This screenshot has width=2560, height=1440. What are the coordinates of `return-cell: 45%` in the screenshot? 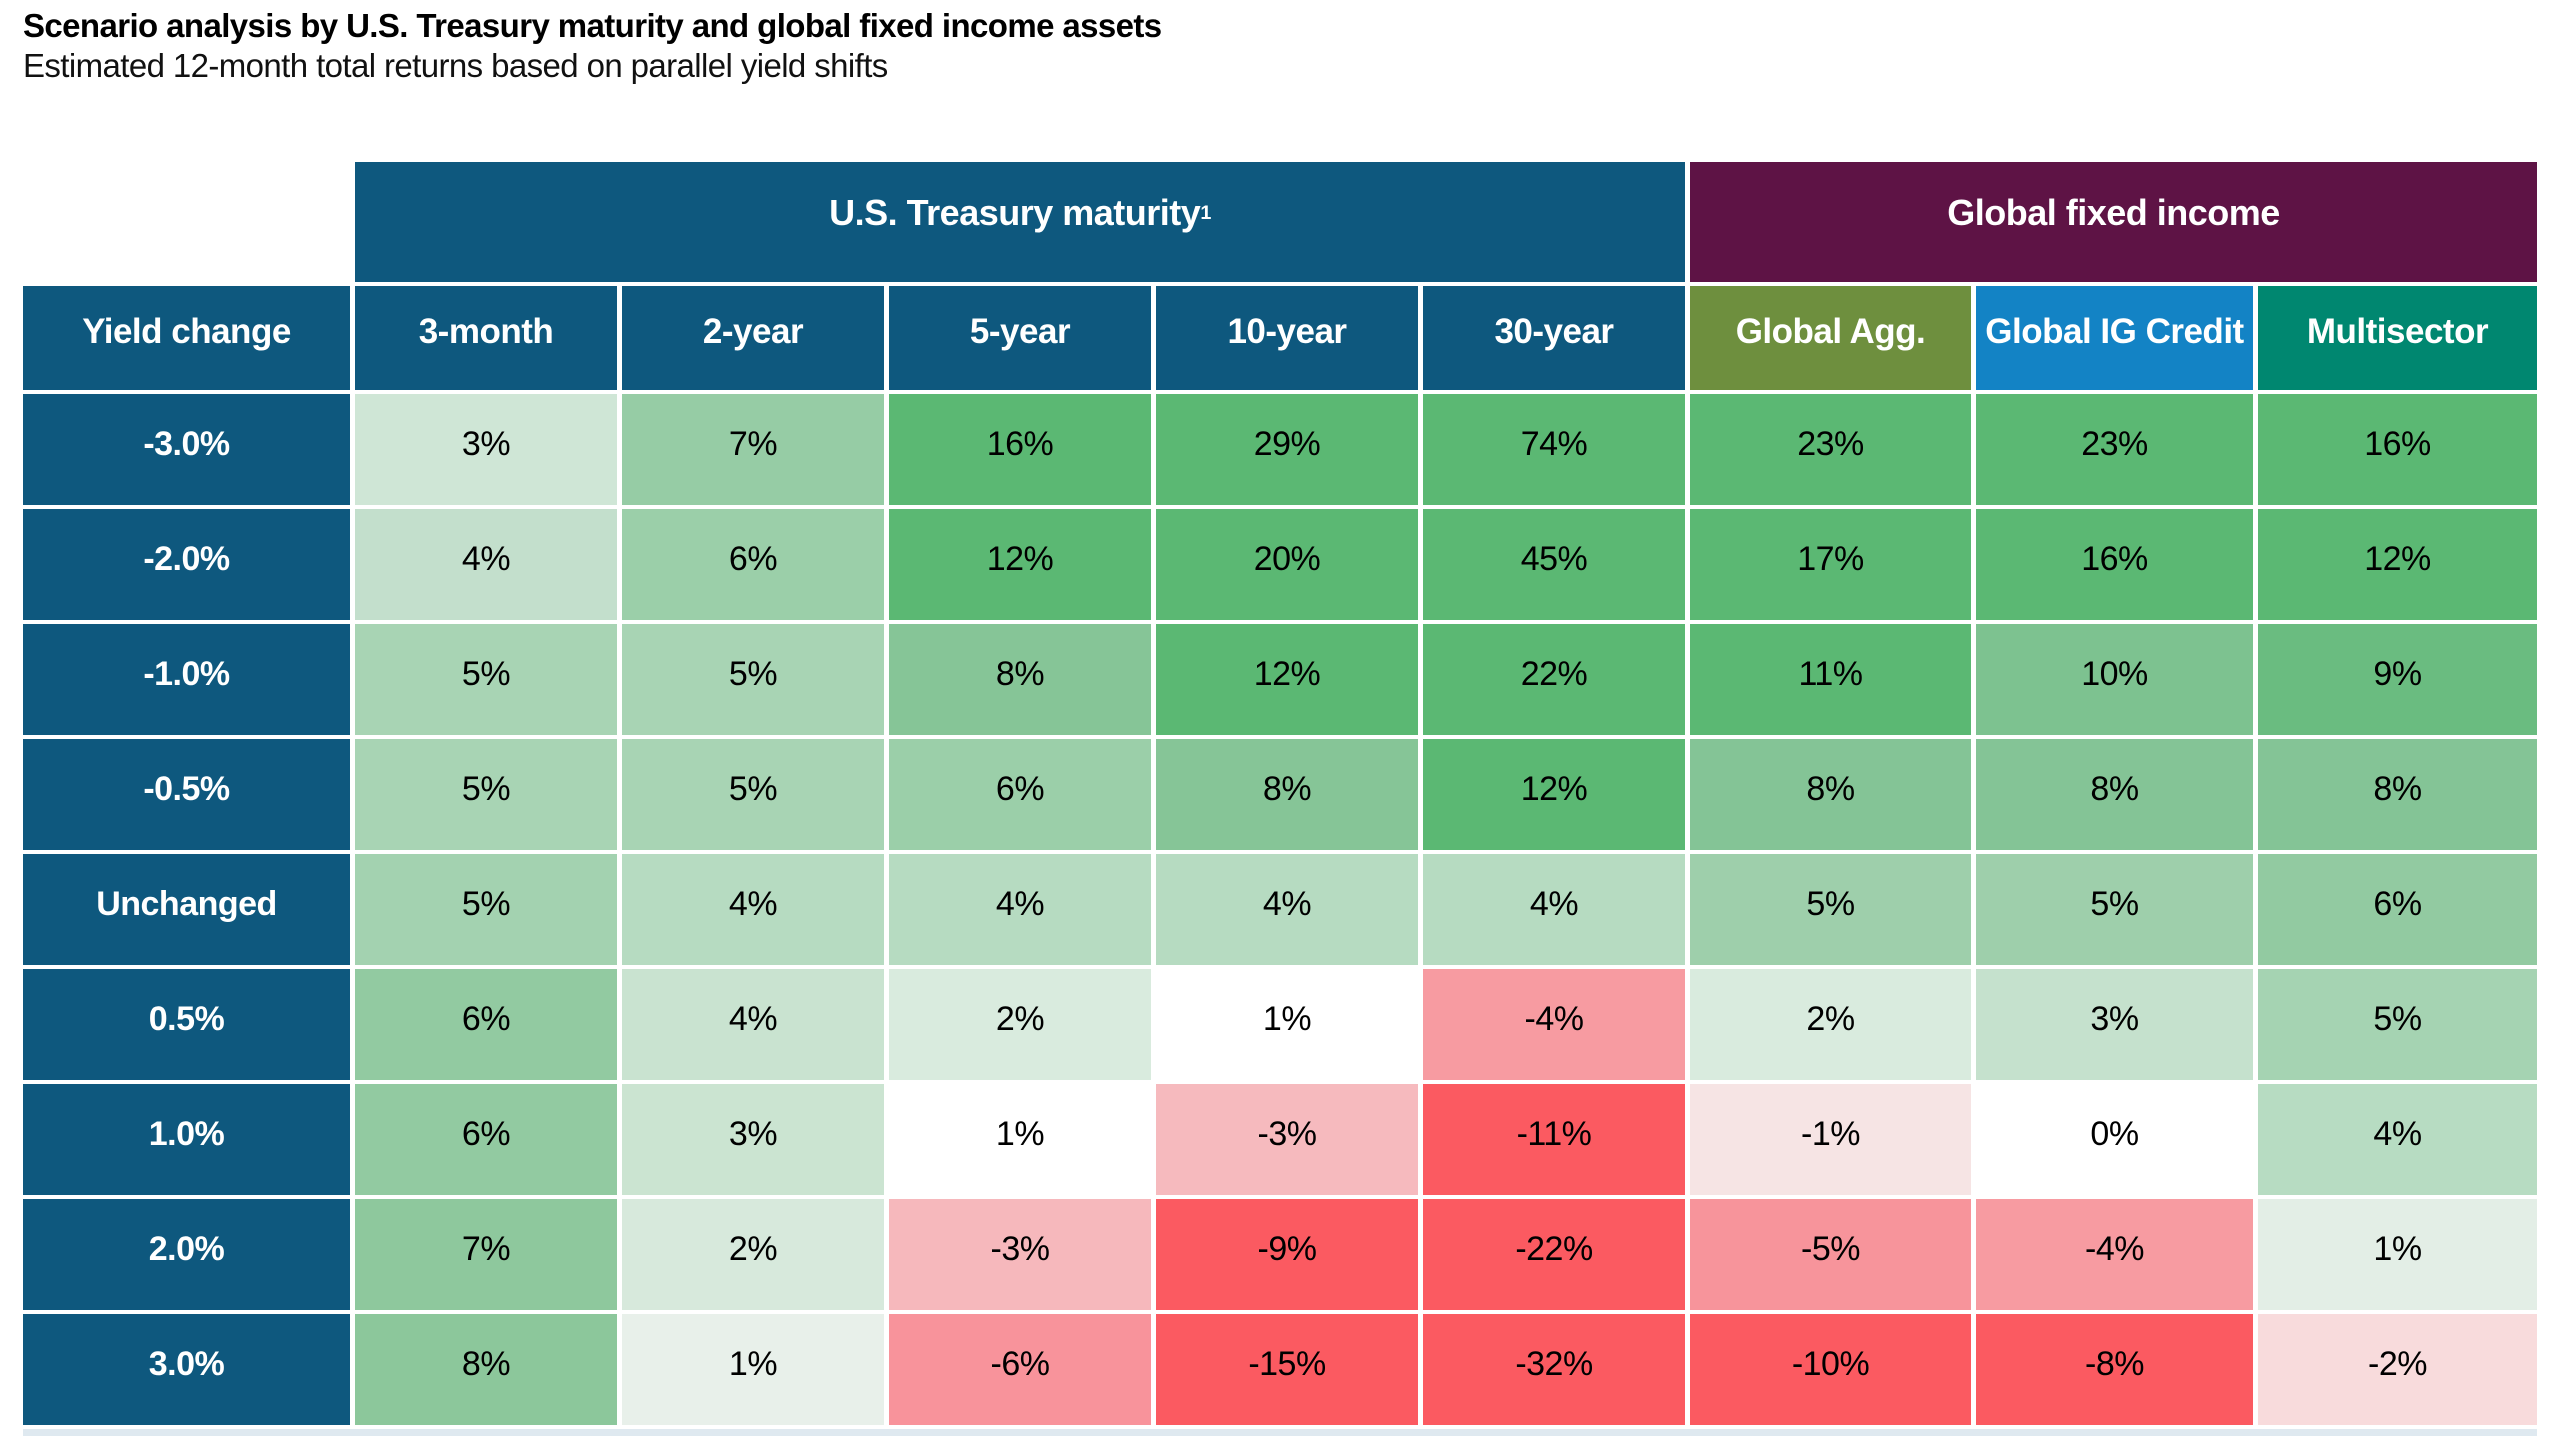 It's located at (1554, 564).